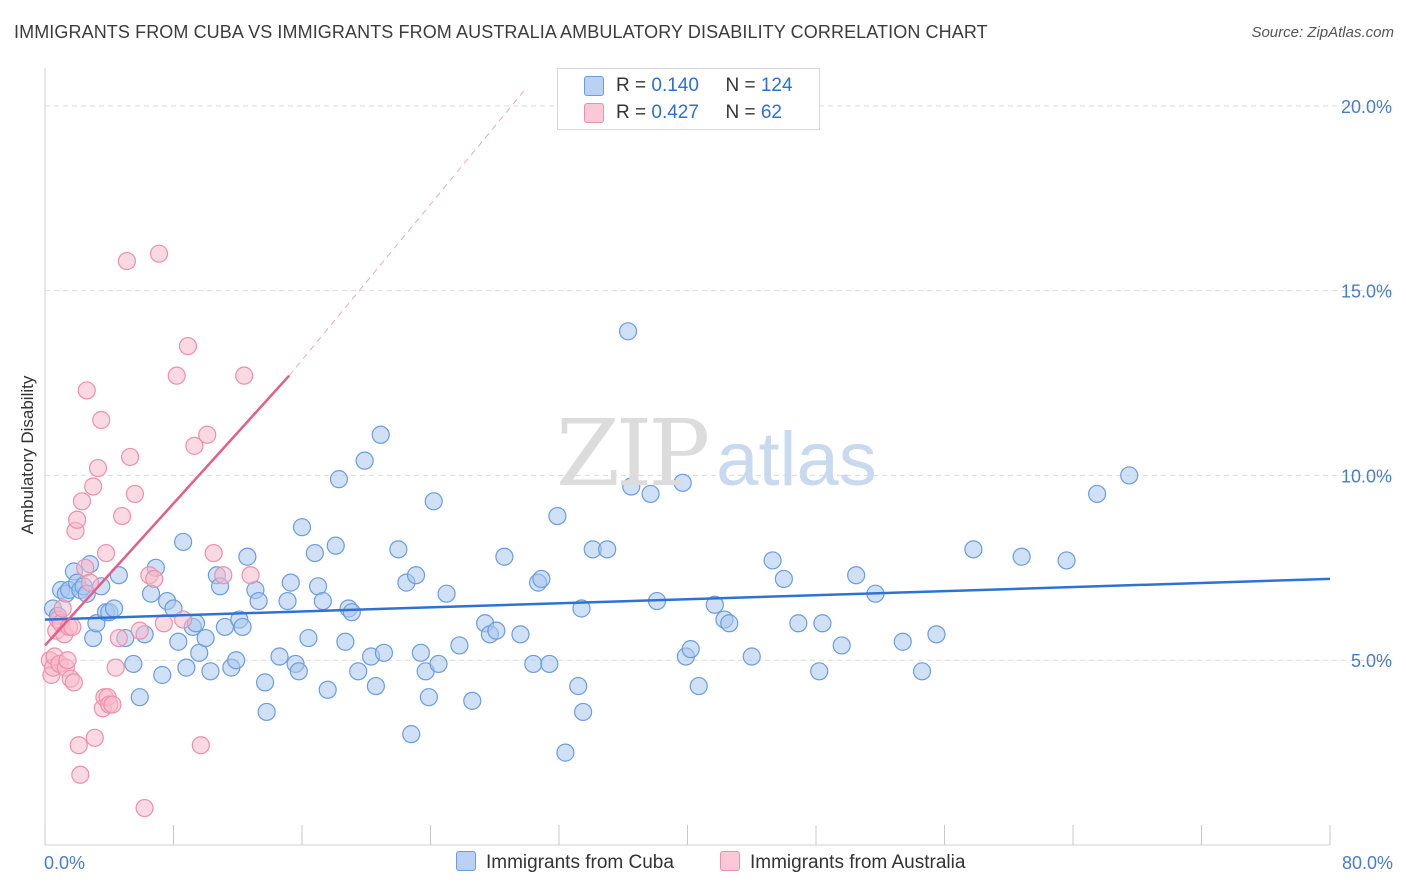 This screenshot has height=892, width=1406. Describe the element at coordinates (675, 85) in the screenshot. I see `r-value-cuba: 0.140` at that location.